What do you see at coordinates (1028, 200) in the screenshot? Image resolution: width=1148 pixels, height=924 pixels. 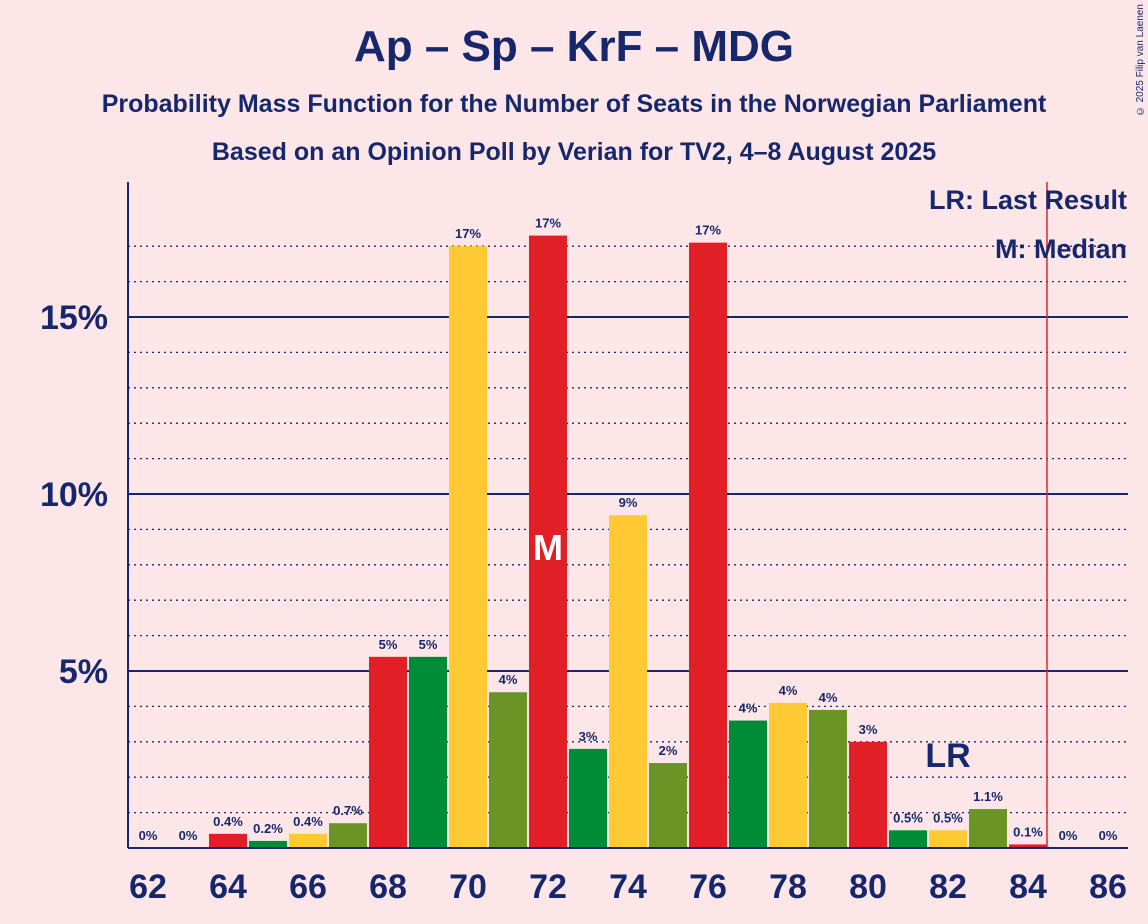 I see `legend-last-result: LR: Last Result` at bounding box center [1028, 200].